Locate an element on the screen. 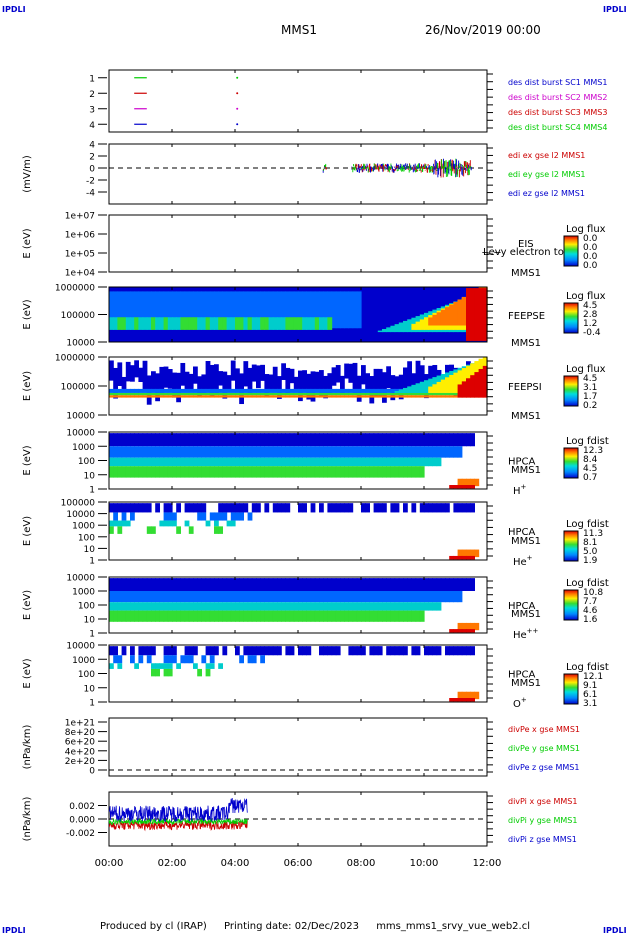  eis-spacecraft-label: MMS1 is located at coordinates (526, 273).